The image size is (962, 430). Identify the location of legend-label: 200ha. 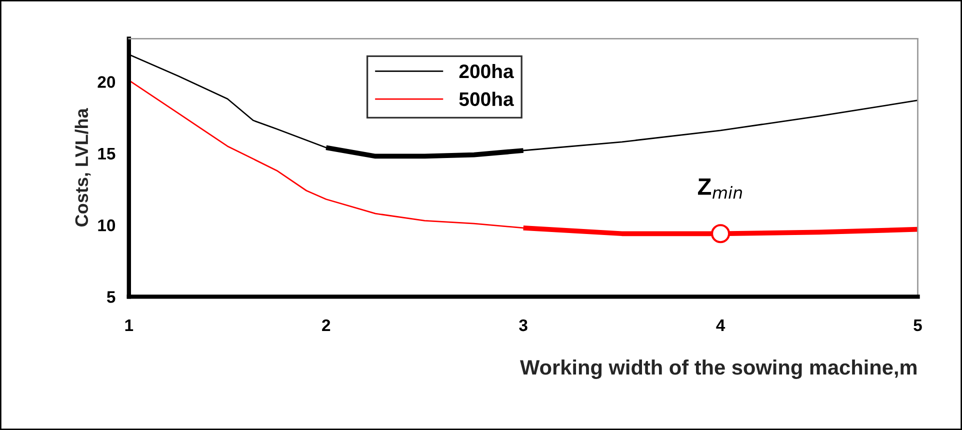
(486, 71).